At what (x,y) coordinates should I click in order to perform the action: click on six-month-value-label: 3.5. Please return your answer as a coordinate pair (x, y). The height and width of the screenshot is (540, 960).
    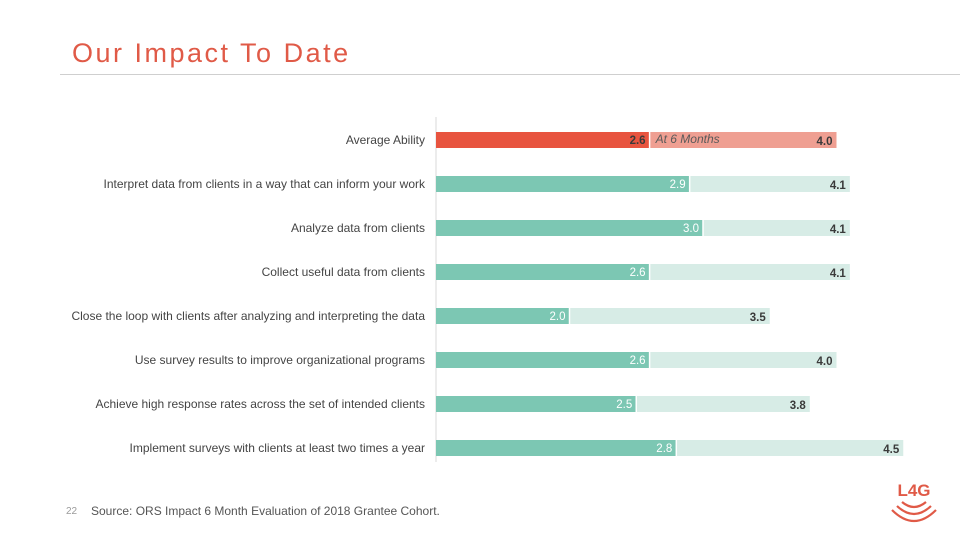
    Looking at the image, I should click on (758, 318).